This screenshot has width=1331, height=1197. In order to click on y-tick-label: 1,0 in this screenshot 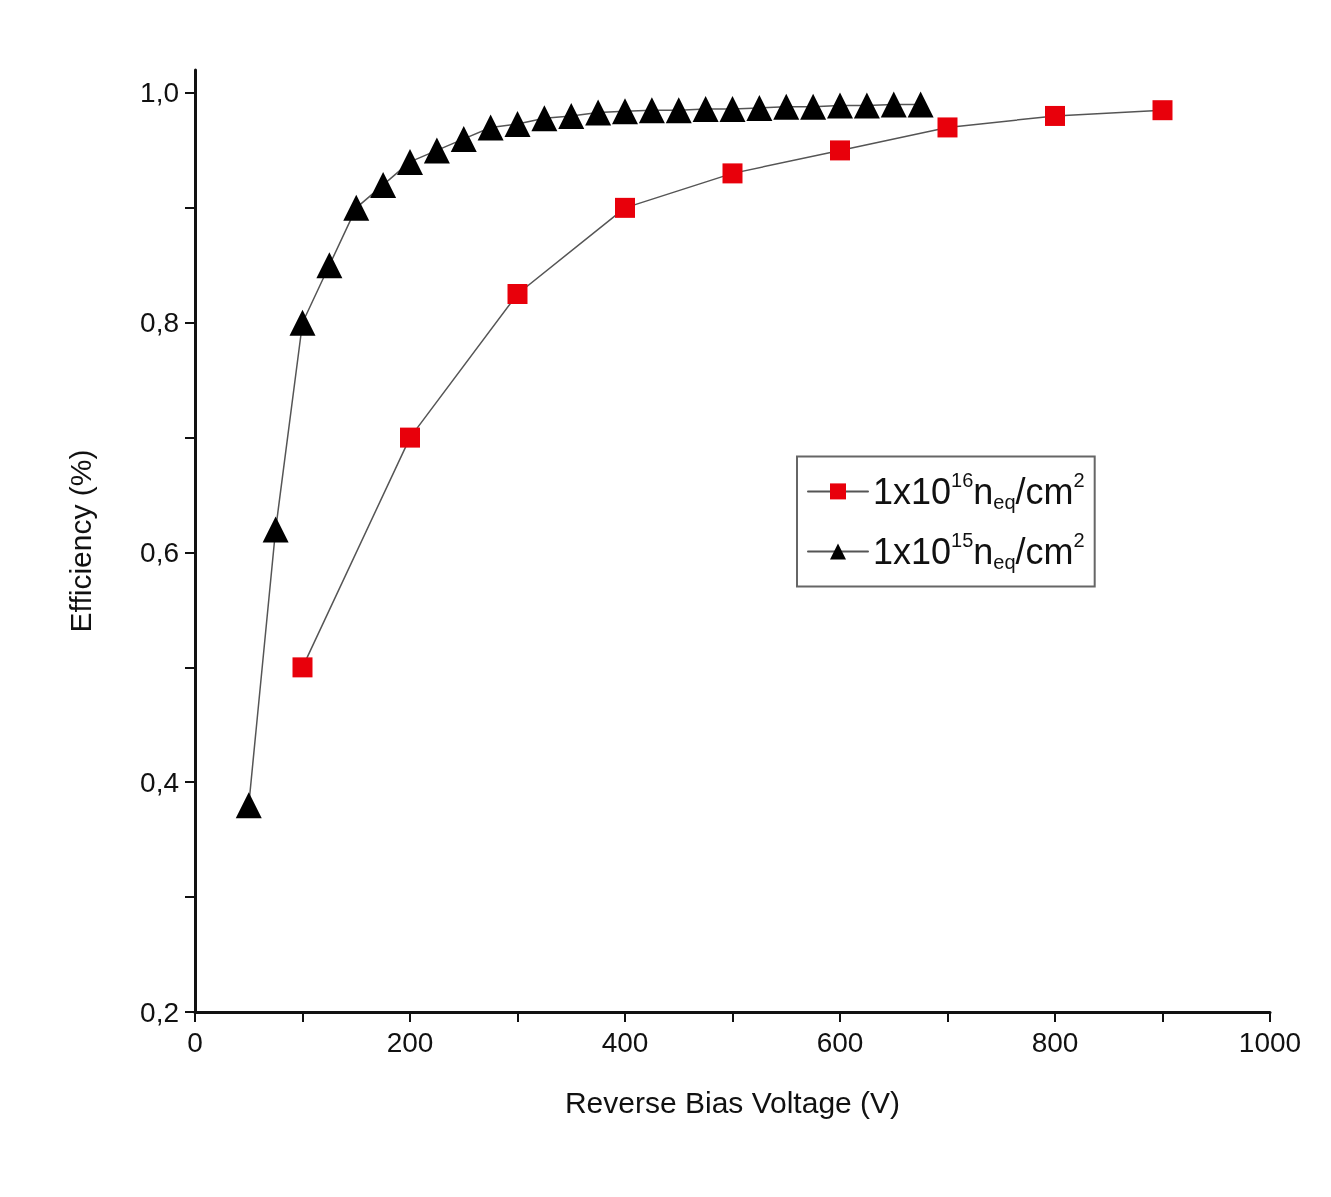, I will do `click(159, 93)`.